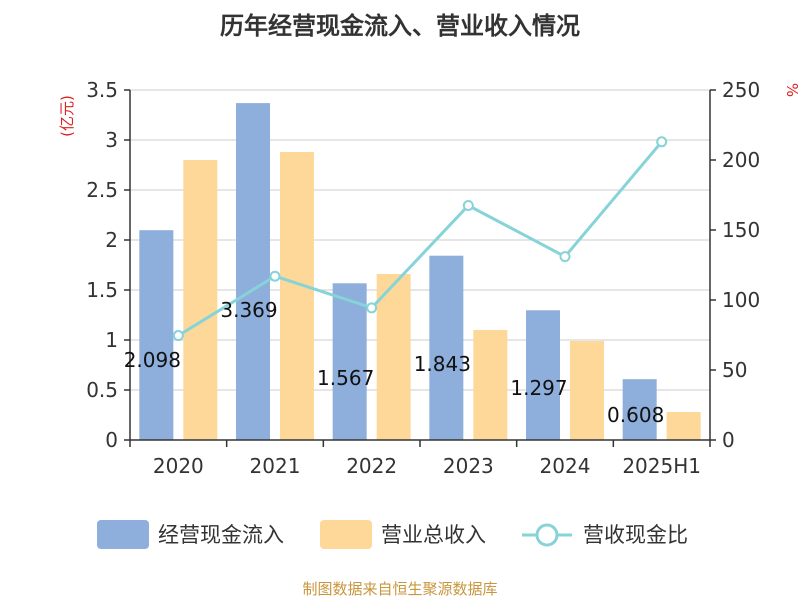 This screenshot has width=800, height=600. Describe the element at coordinates (538, 388) in the screenshot. I see `data-label: 1.297` at that location.